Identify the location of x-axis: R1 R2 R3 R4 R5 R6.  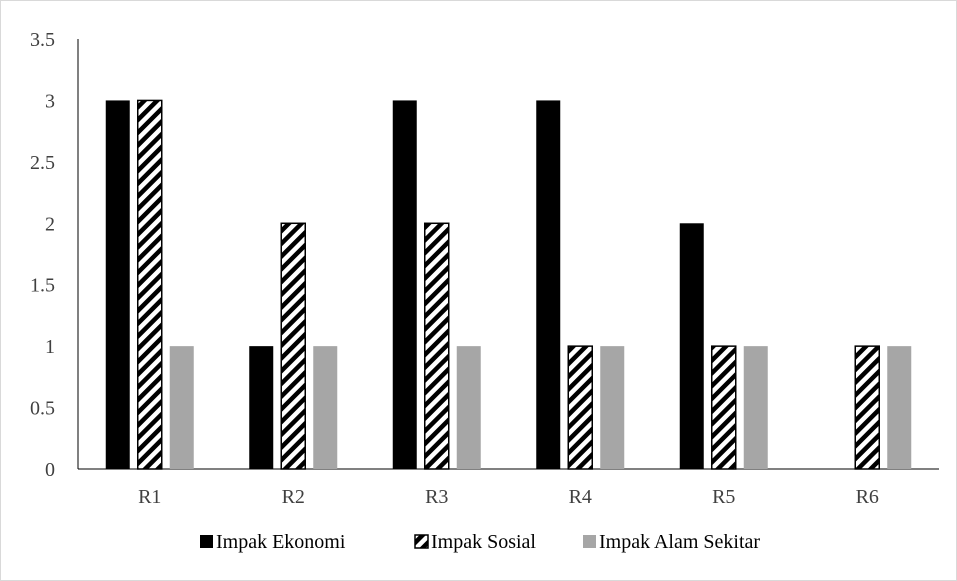
(508, 488).